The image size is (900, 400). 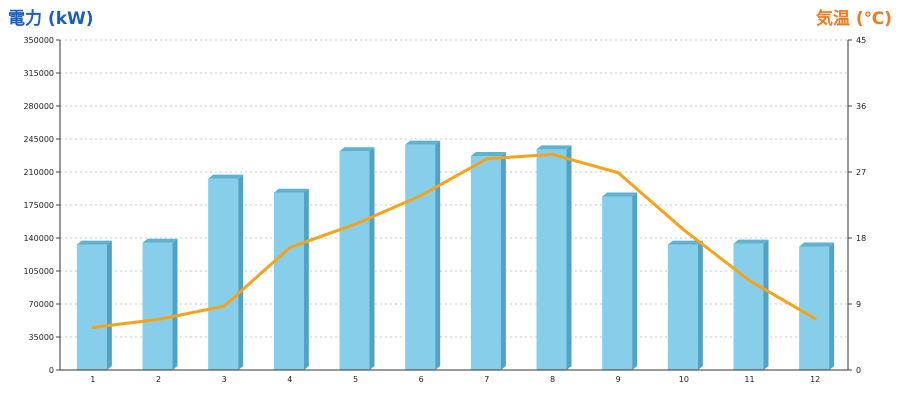 What do you see at coordinates (861, 172) in the screenshot?
I see `right-tick-label: 27` at bounding box center [861, 172].